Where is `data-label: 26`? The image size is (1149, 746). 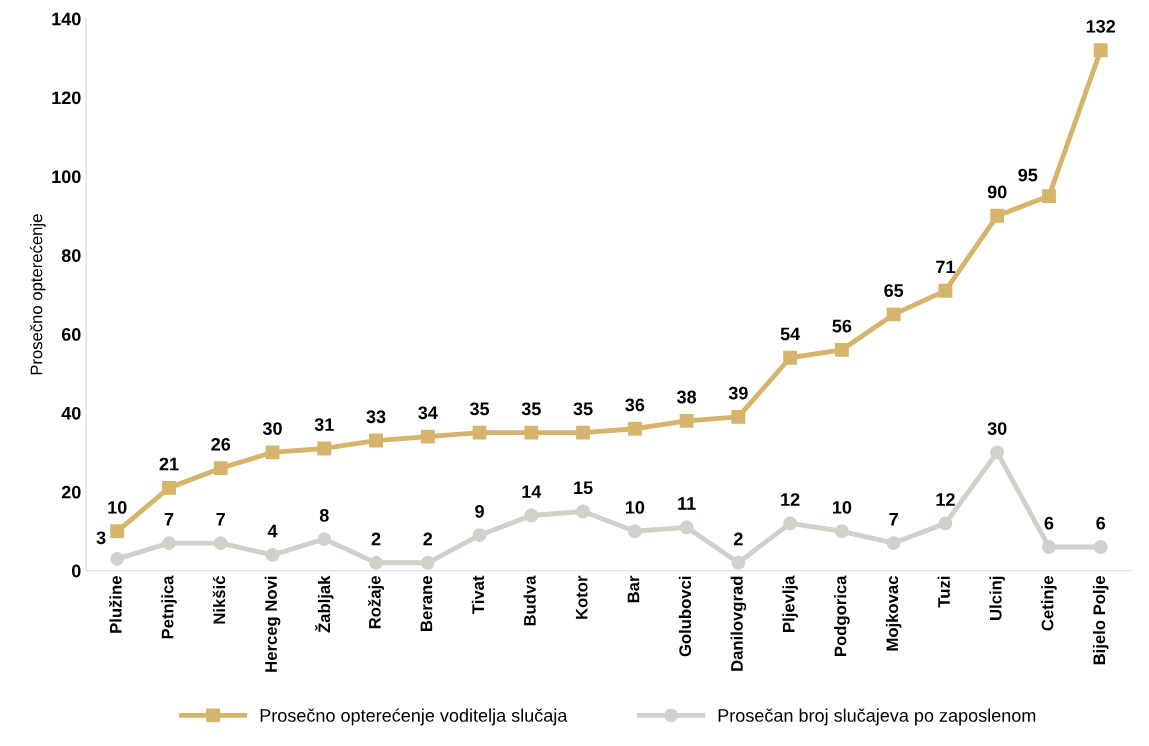
data-label: 26 is located at coordinates (221, 444).